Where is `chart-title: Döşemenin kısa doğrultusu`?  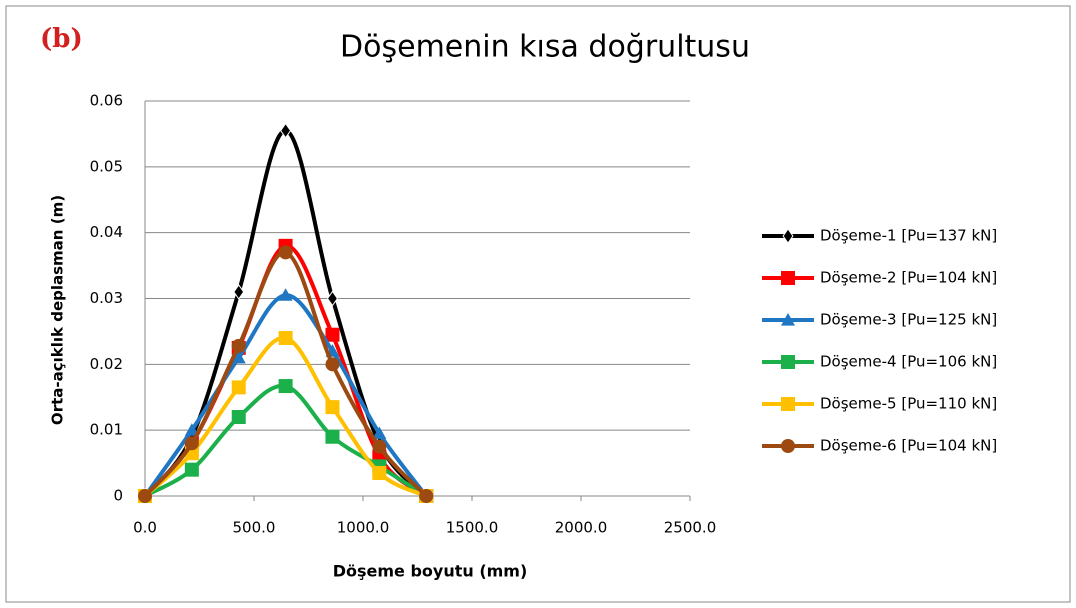 chart-title: Döşemenin kısa doğrultusu is located at coordinates (545, 47).